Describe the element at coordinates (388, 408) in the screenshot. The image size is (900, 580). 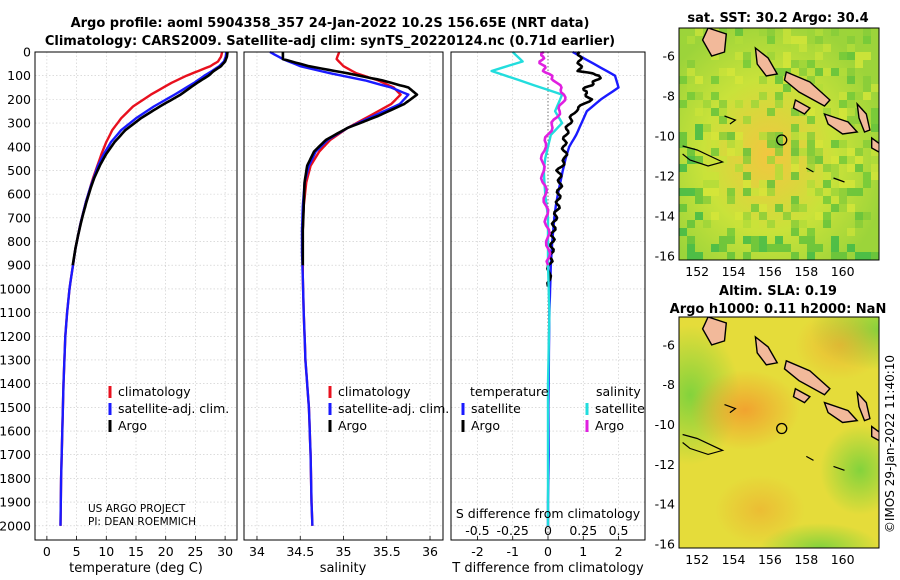
I see `salinity-legend: climatology satellite-adj. clim. Argo` at that location.